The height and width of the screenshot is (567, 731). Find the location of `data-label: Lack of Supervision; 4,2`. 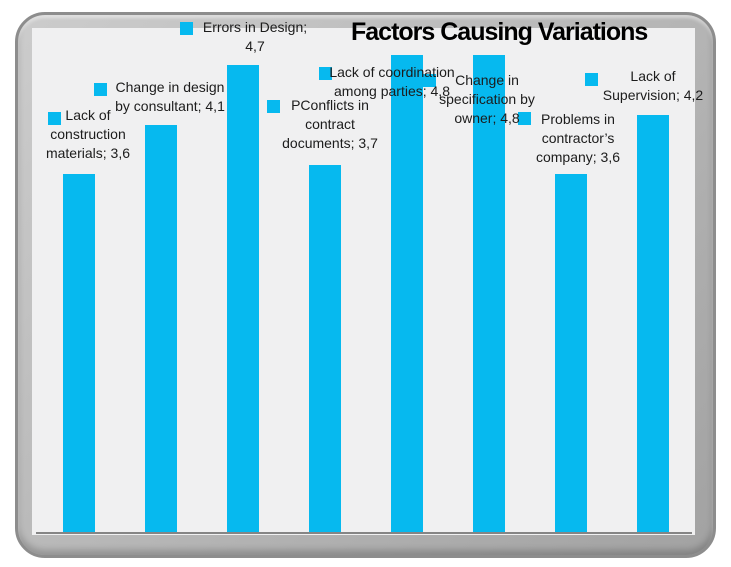

data-label: Lack of Supervision; 4,2 is located at coordinates (653, 85).